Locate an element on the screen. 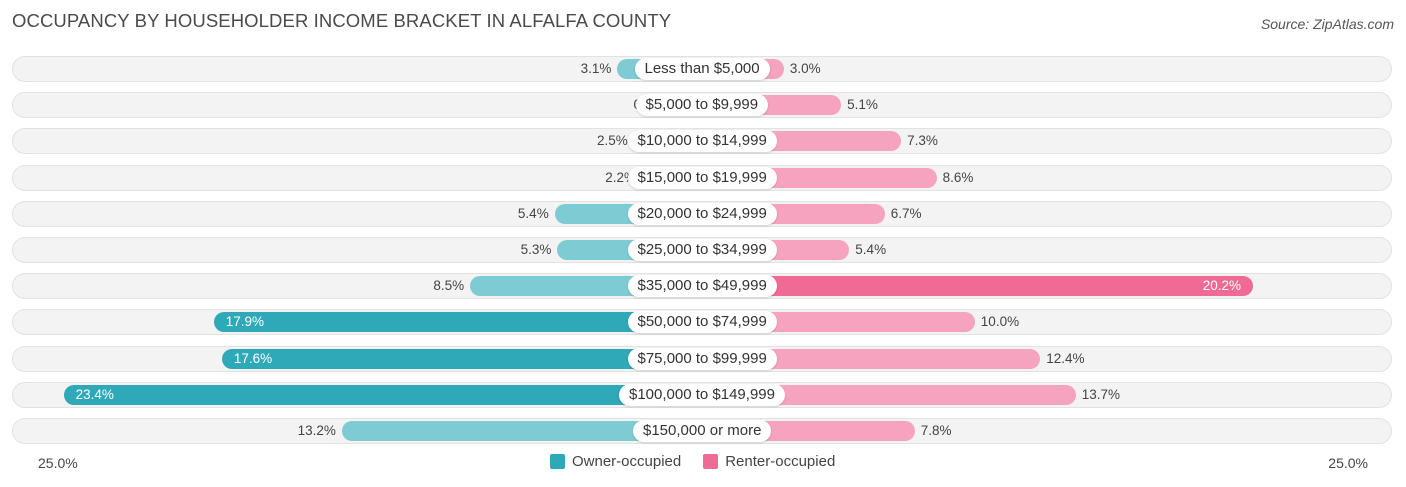  renter-value-label: 13.7% is located at coordinates (1101, 394).